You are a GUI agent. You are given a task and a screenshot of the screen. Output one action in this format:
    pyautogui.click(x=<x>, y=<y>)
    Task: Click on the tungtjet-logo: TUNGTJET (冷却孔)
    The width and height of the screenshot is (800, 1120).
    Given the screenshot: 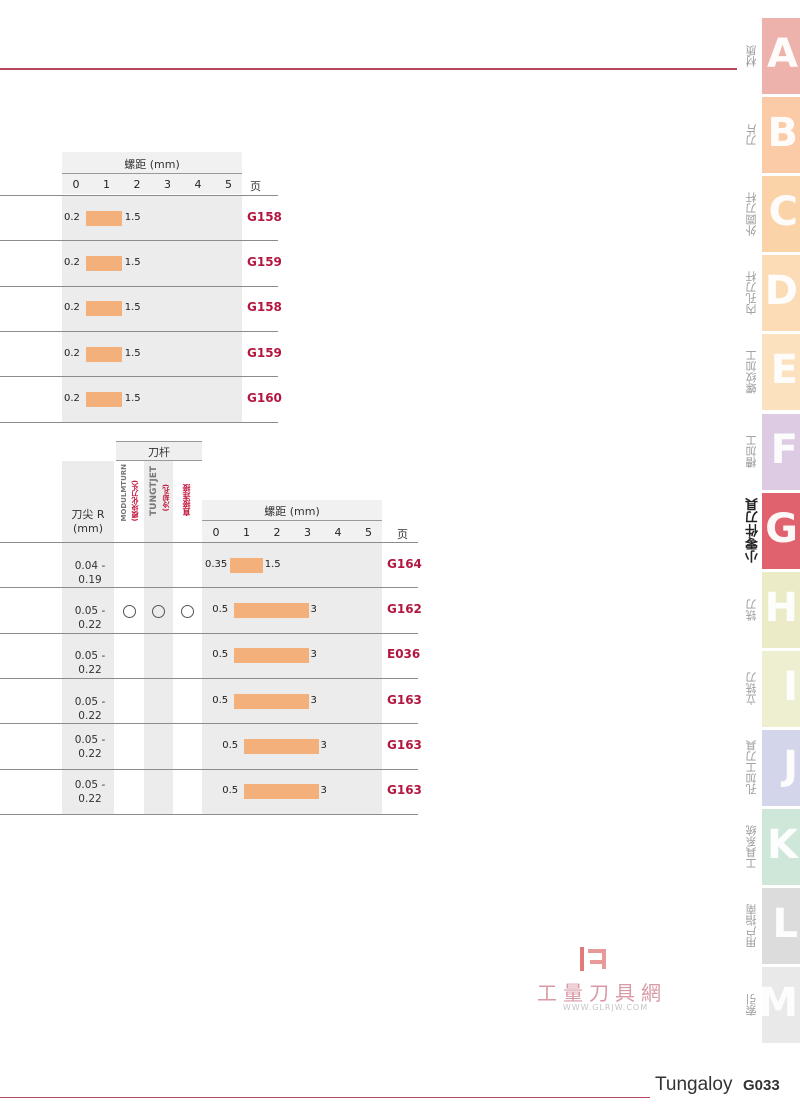 What is the action you would take?
    pyautogui.click(x=158, y=502)
    